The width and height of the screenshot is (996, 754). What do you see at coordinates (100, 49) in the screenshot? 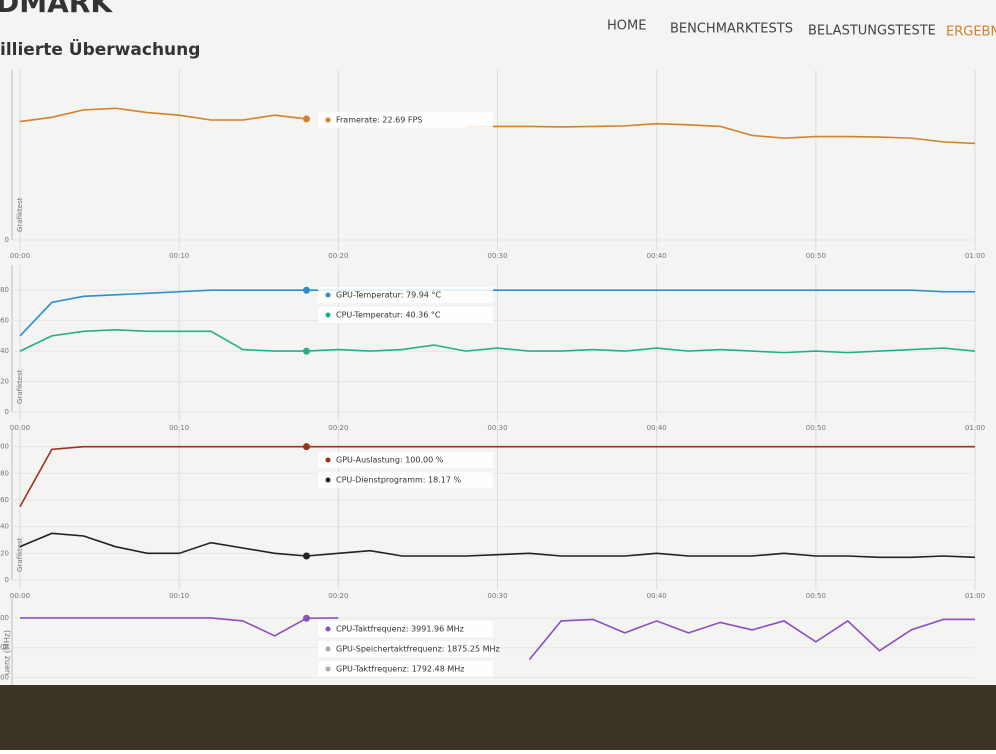
I see `page-title: illierte Überwachung` at bounding box center [100, 49].